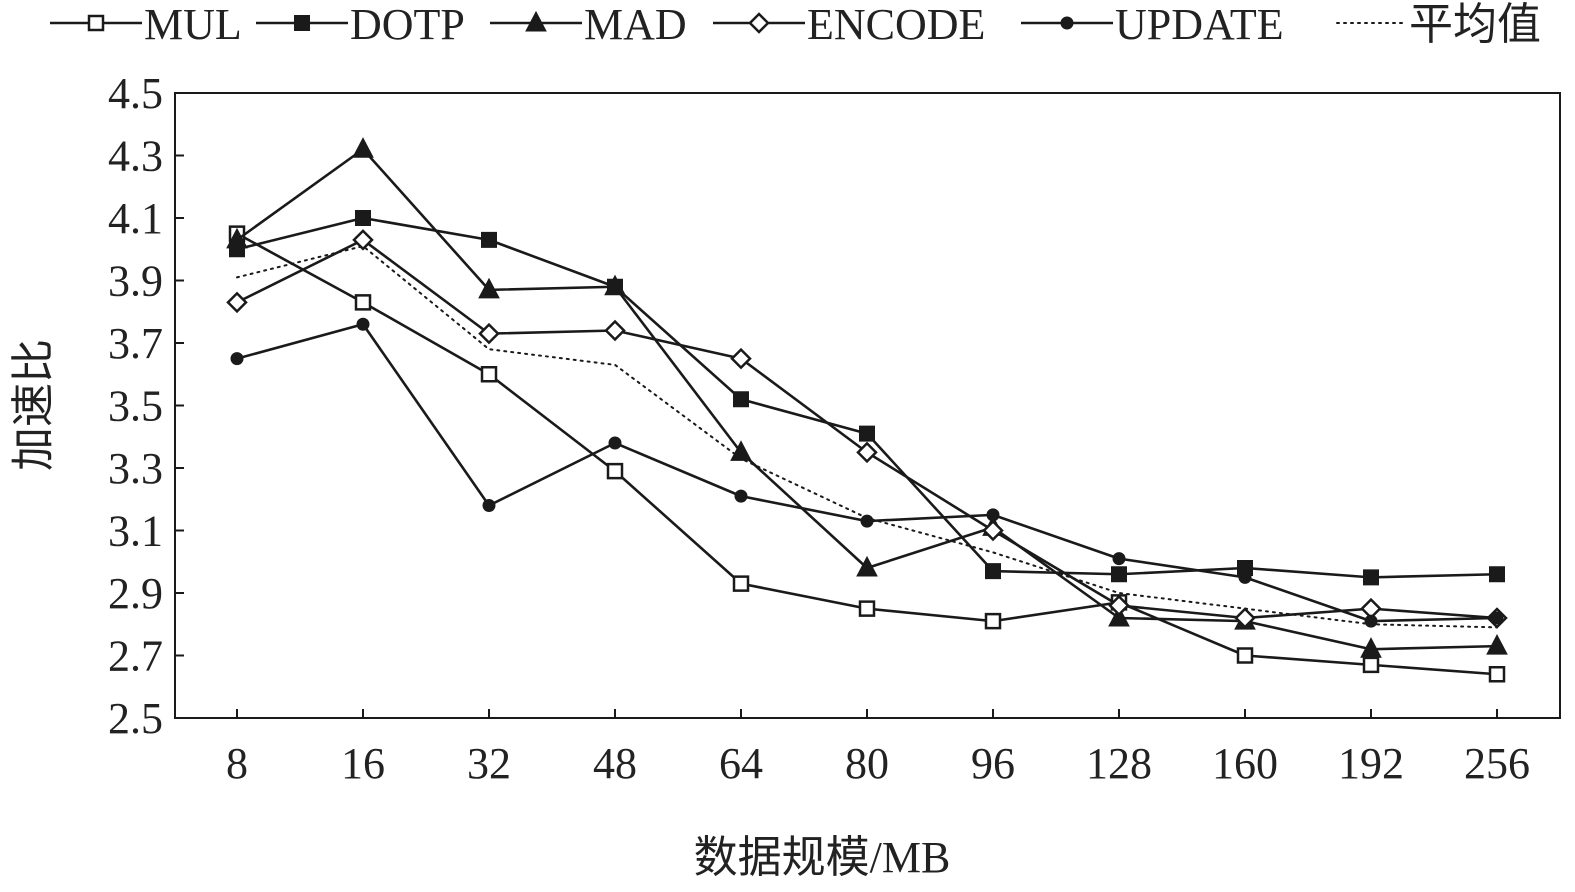  Describe the element at coordinates (135, 343) in the screenshot. I see `y-tick-label: 3.7` at that location.